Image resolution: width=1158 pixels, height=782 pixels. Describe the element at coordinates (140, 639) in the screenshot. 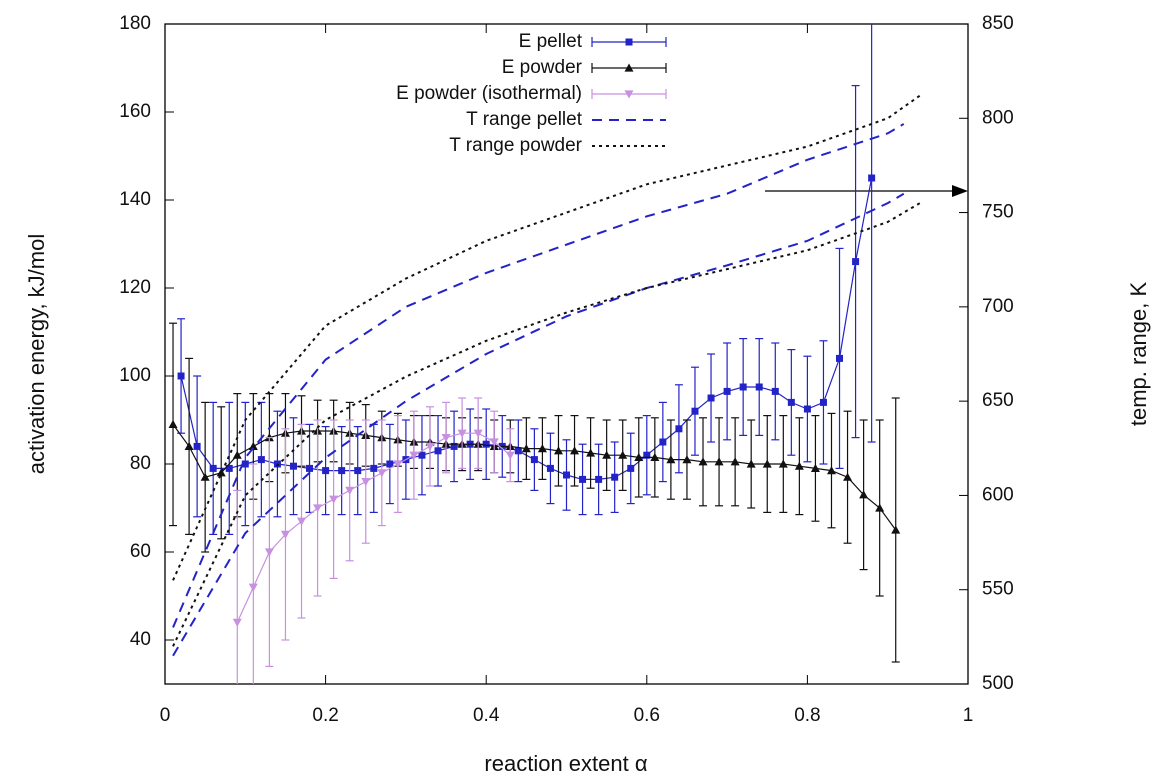

I see `y-tick-label: 40` at that location.